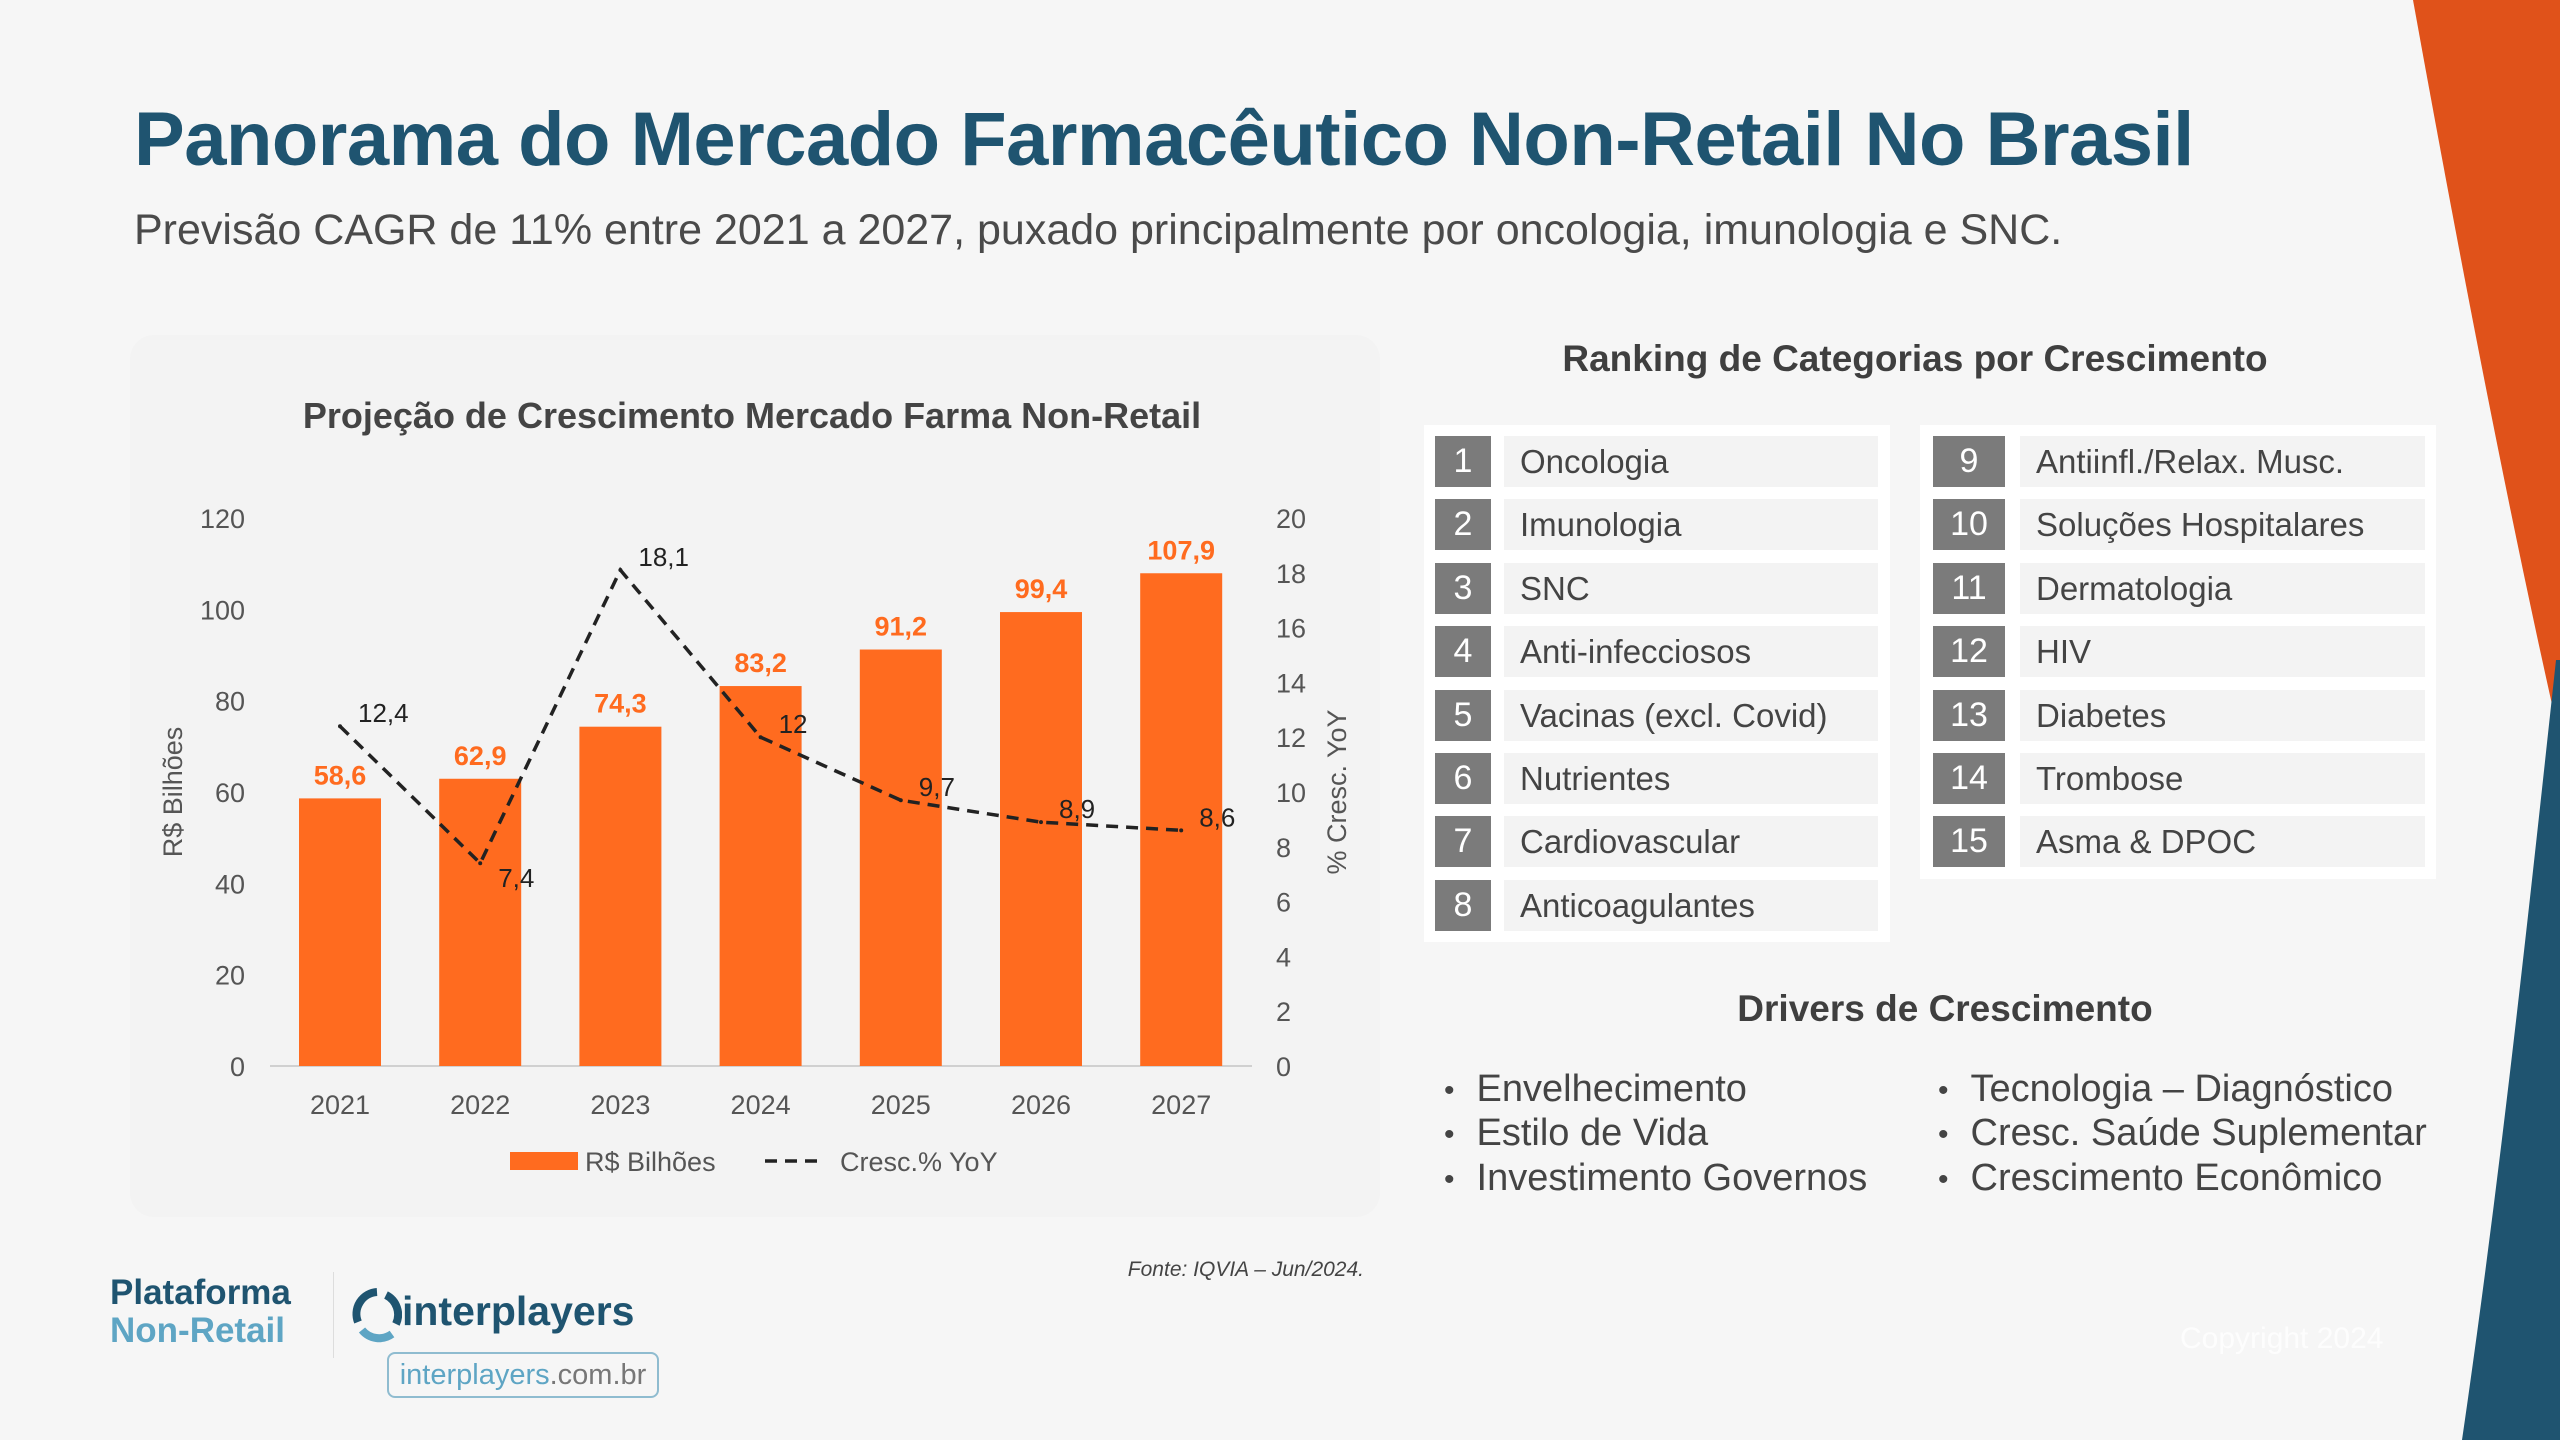 The height and width of the screenshot is (1440, 2560). I want to click on platform-logo: Plataforma Non-Retail, so click(200, 1312).